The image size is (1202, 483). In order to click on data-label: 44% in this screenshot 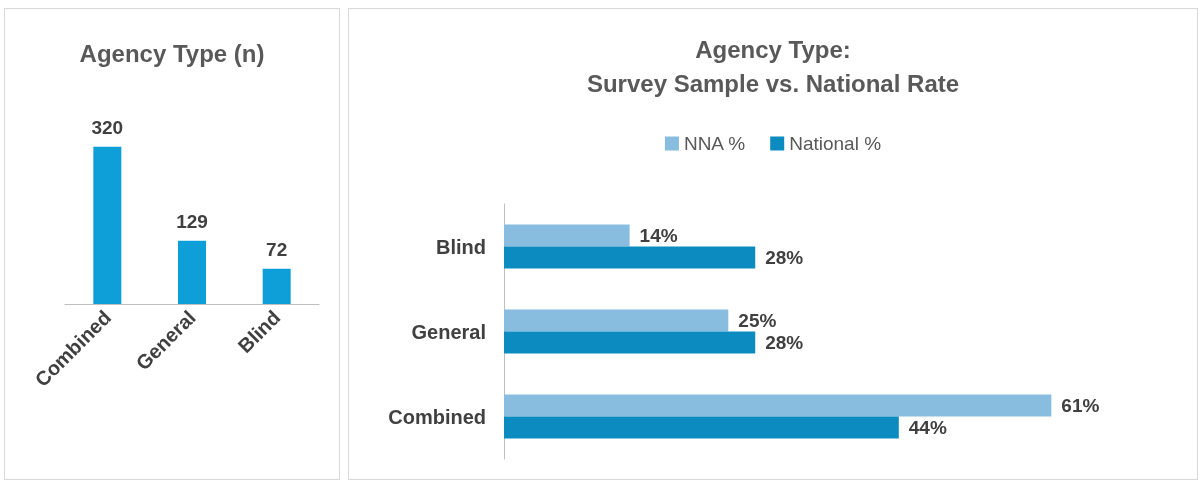, I will do `click(927, 427)`.